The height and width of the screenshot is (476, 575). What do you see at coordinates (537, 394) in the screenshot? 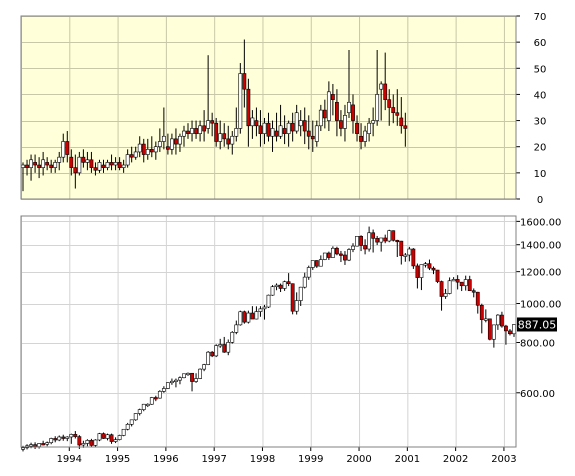
I see `index-y-tick-label: 600.00` at bounding box center [537, 394].